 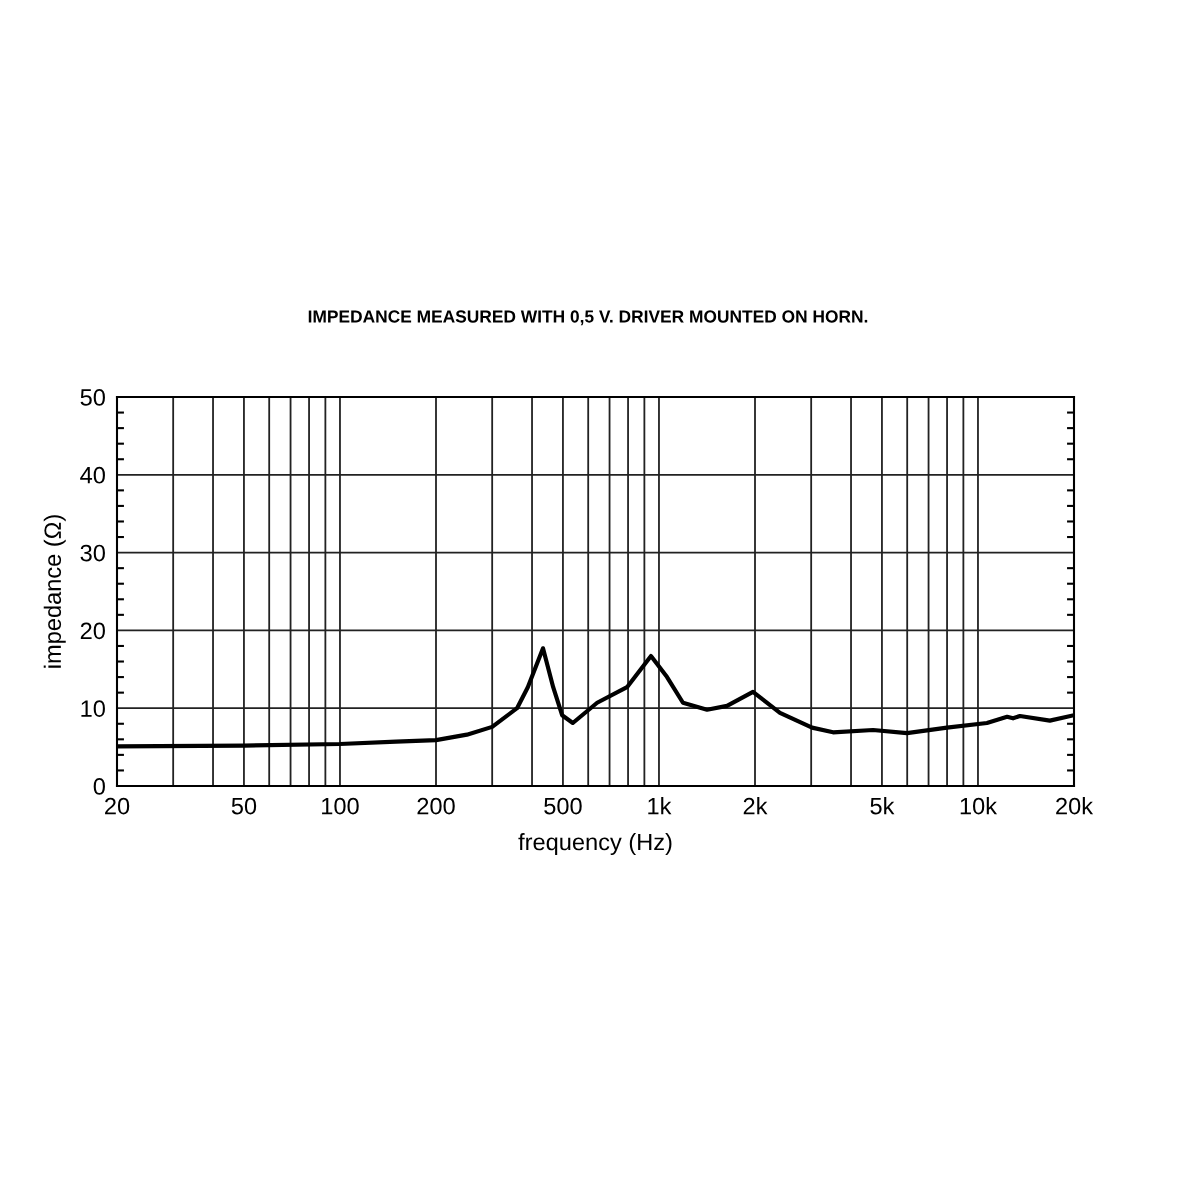 What do you see at coordinates (92, 553) in the screenshot?
I see `y-tick-label: 30` at bounding box center [92, 553].